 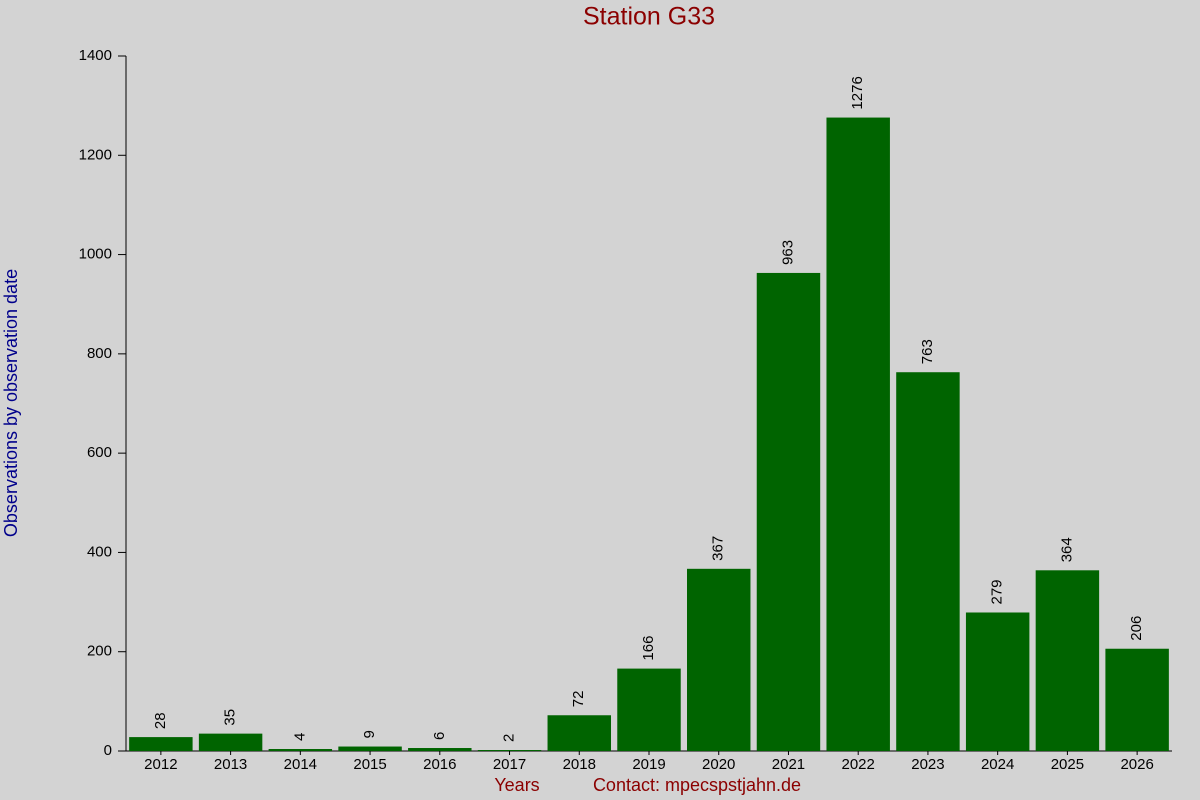 I want to click on x-tick-label: 2022, so click(x=858, y=764).